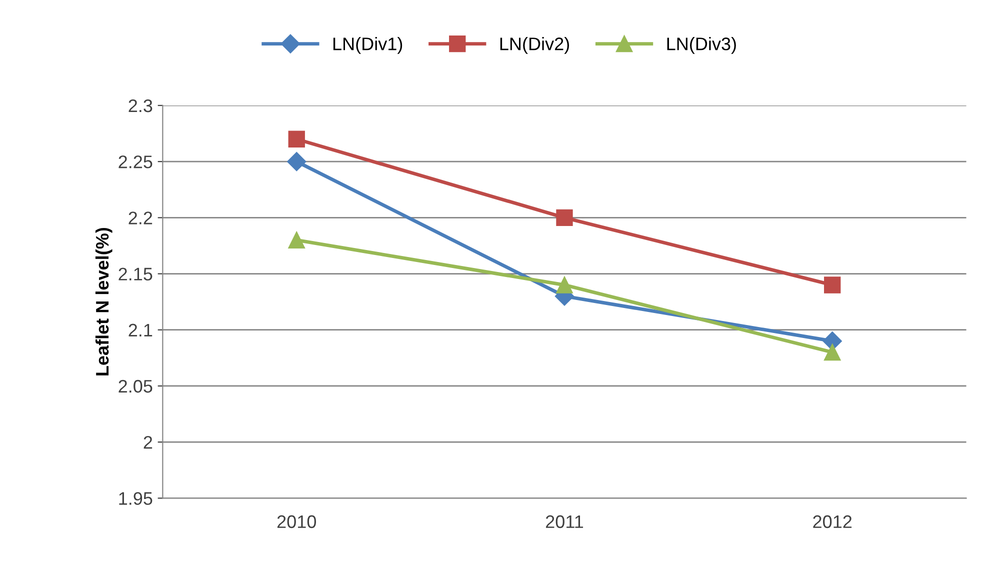 The height and width of the screenshot is (561, 986). I want to click on y-tick-label: 2.1, so click(140, 330).